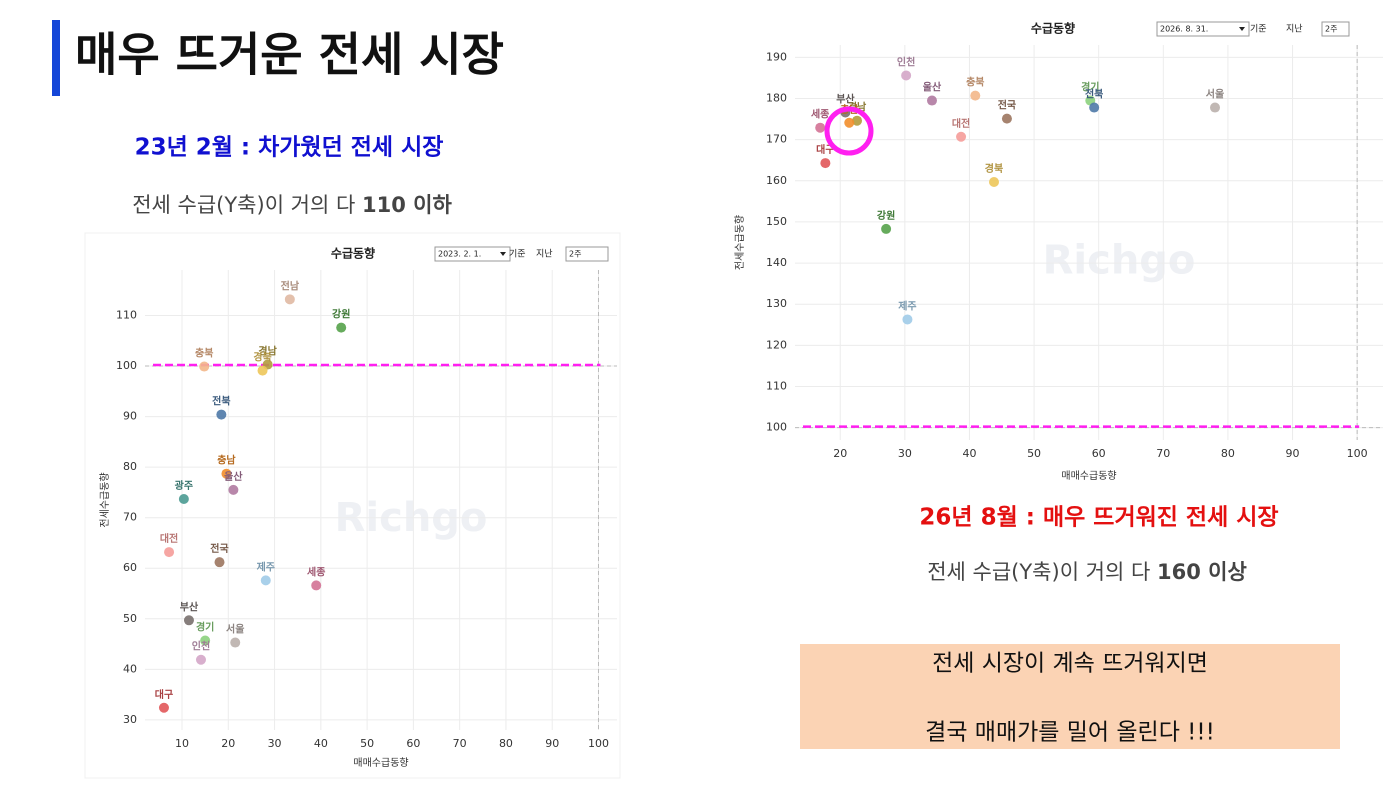 The height and width of the screenshot is (788, 1400). I want to click on callout-line: 전세 시장이 계속 뜨거워지면, so click(1070, 664).